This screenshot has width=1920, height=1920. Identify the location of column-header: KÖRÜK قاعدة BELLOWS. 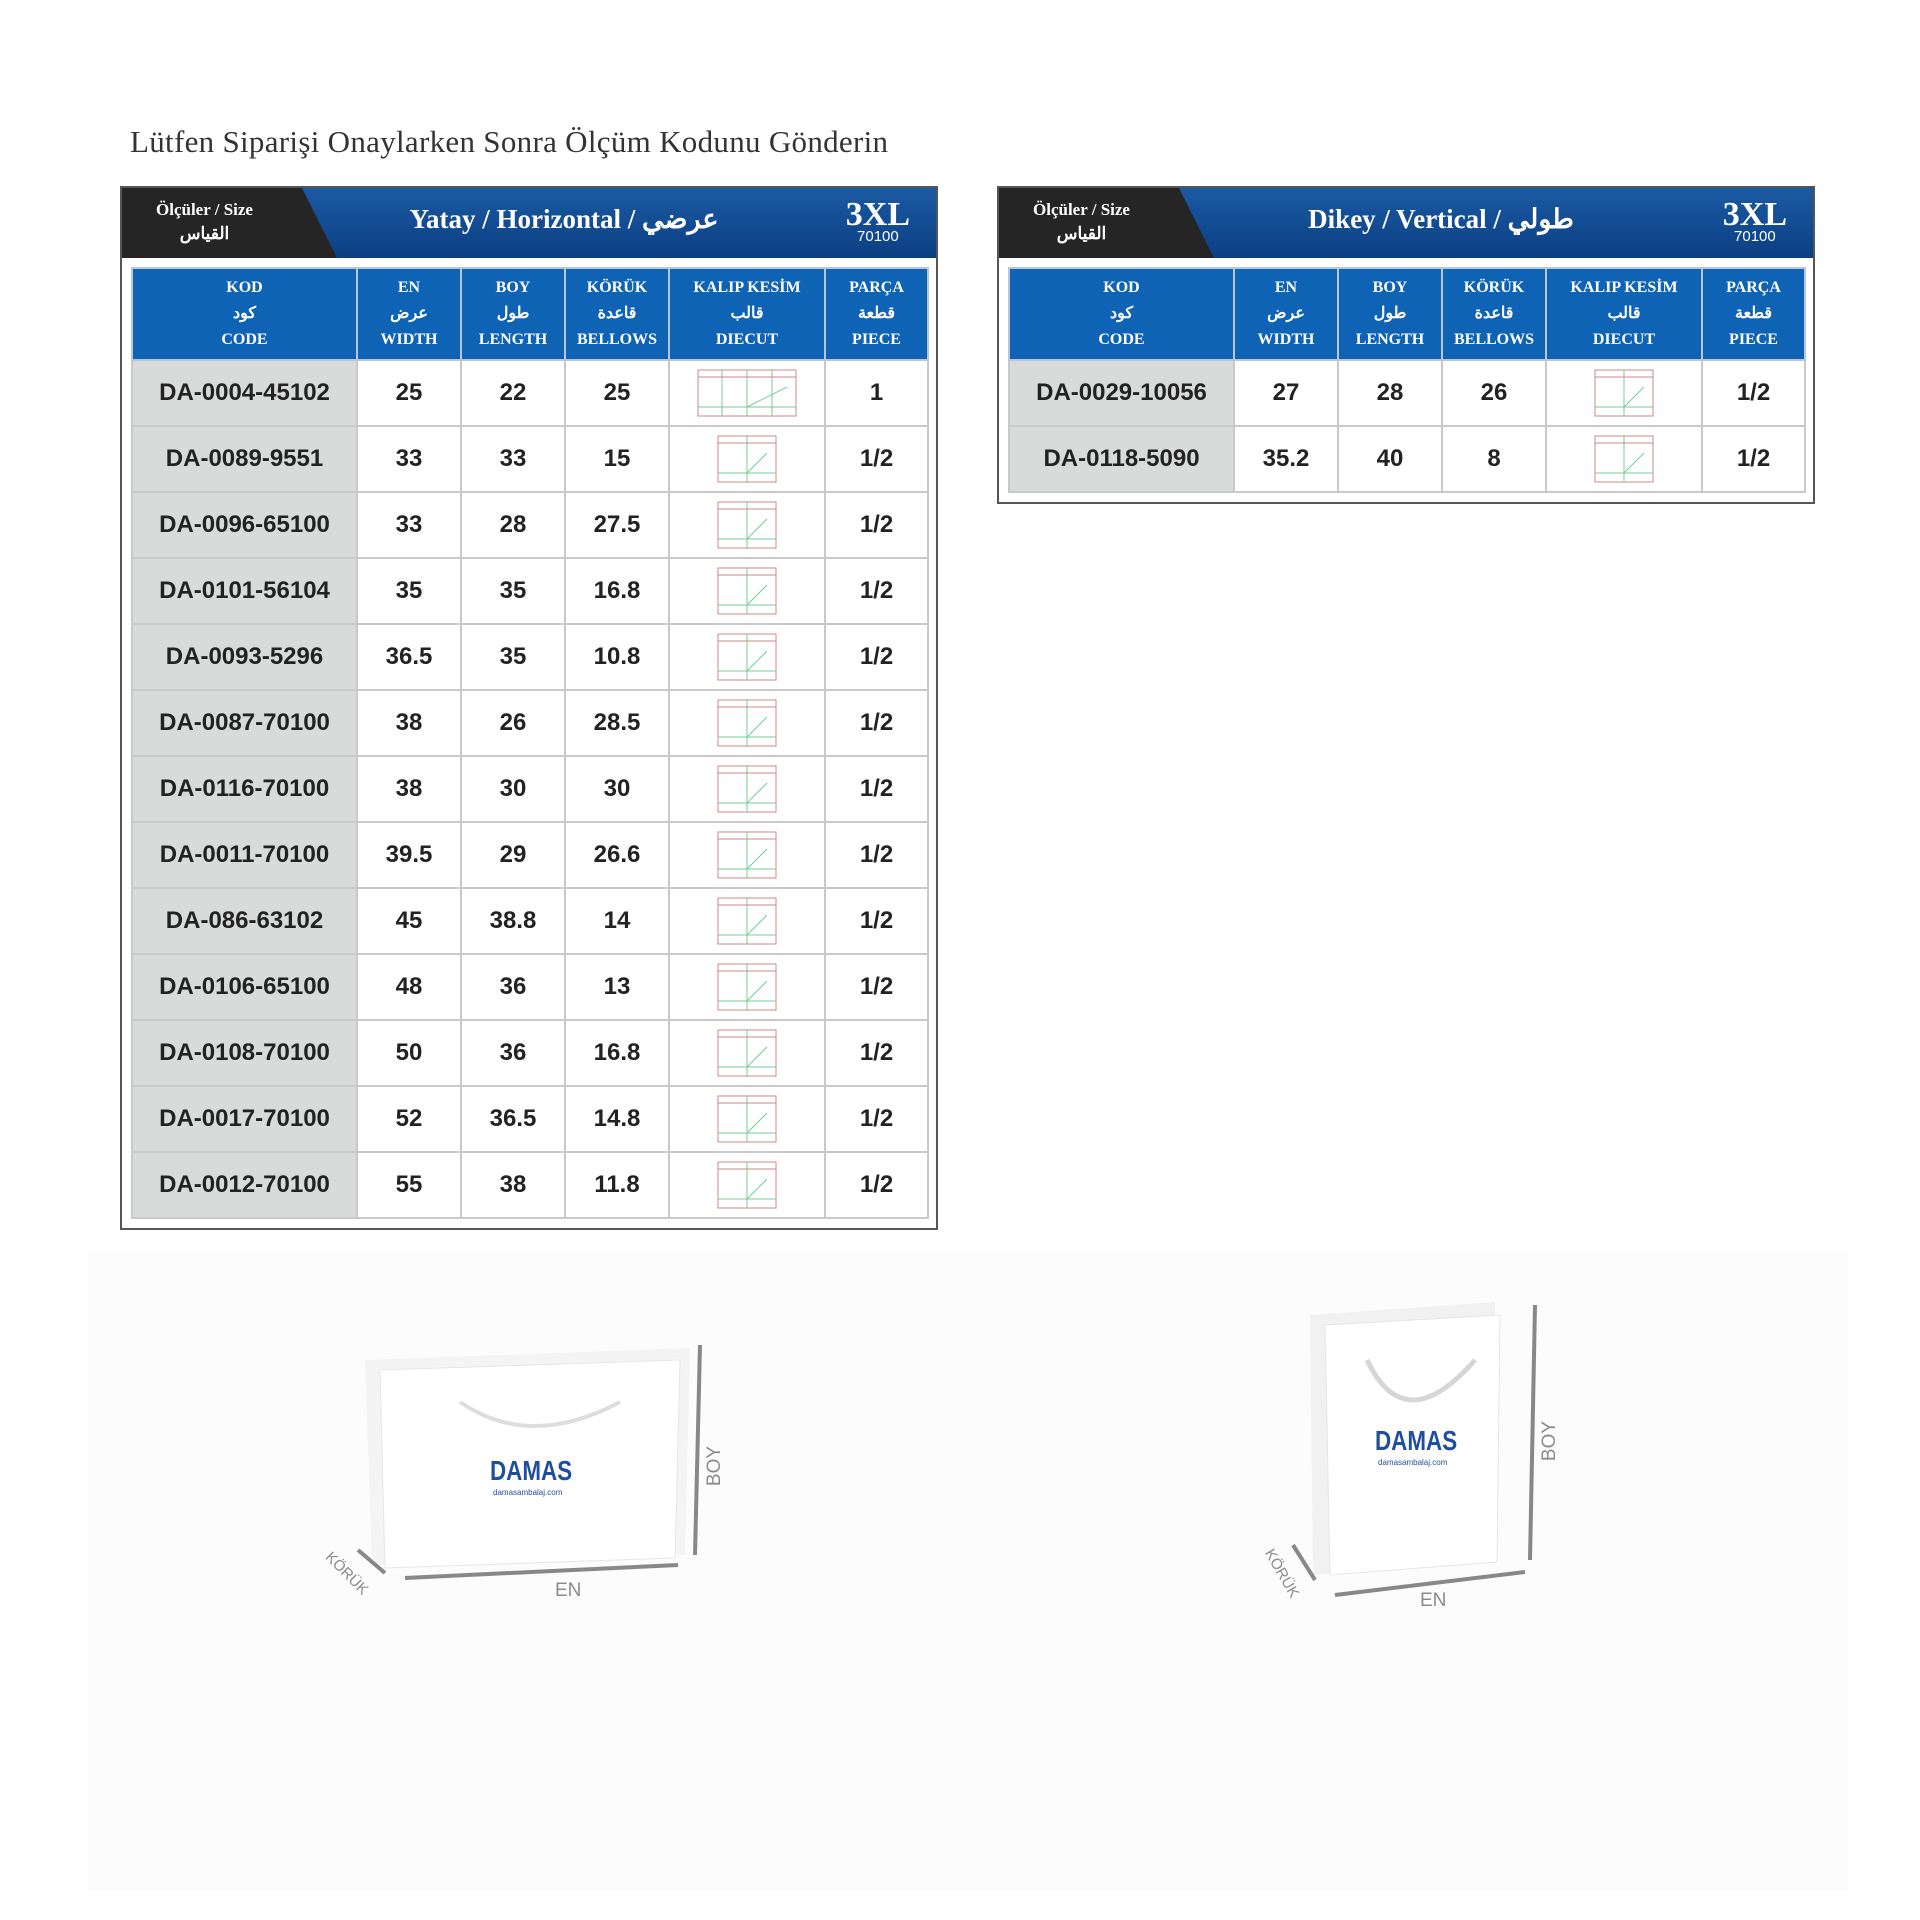
(617, 314).